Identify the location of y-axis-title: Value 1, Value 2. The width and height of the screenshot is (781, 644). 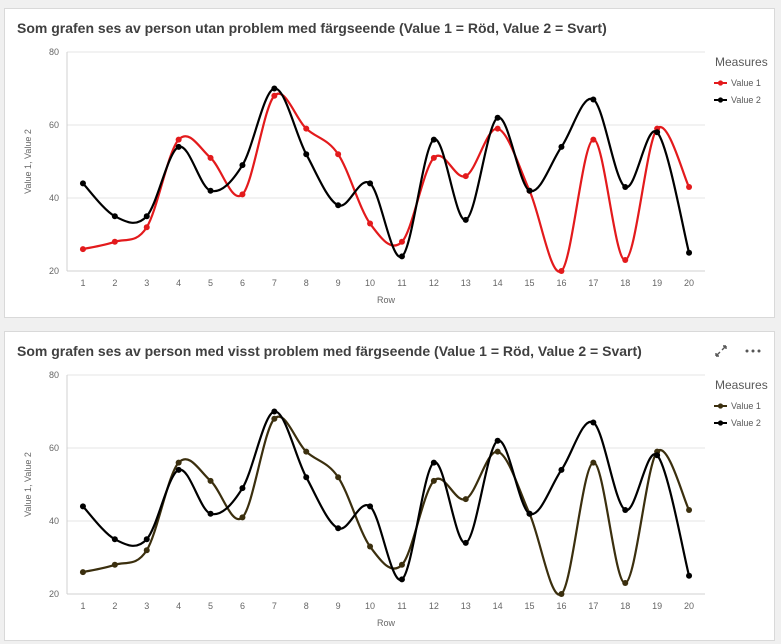
(28, 161).